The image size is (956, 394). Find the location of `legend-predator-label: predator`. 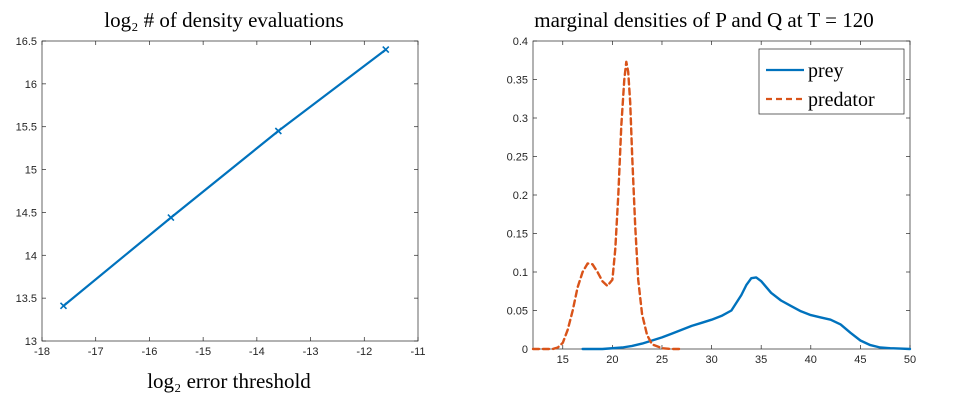

legend-predator-label: predator is located at coordinates (841, 100).